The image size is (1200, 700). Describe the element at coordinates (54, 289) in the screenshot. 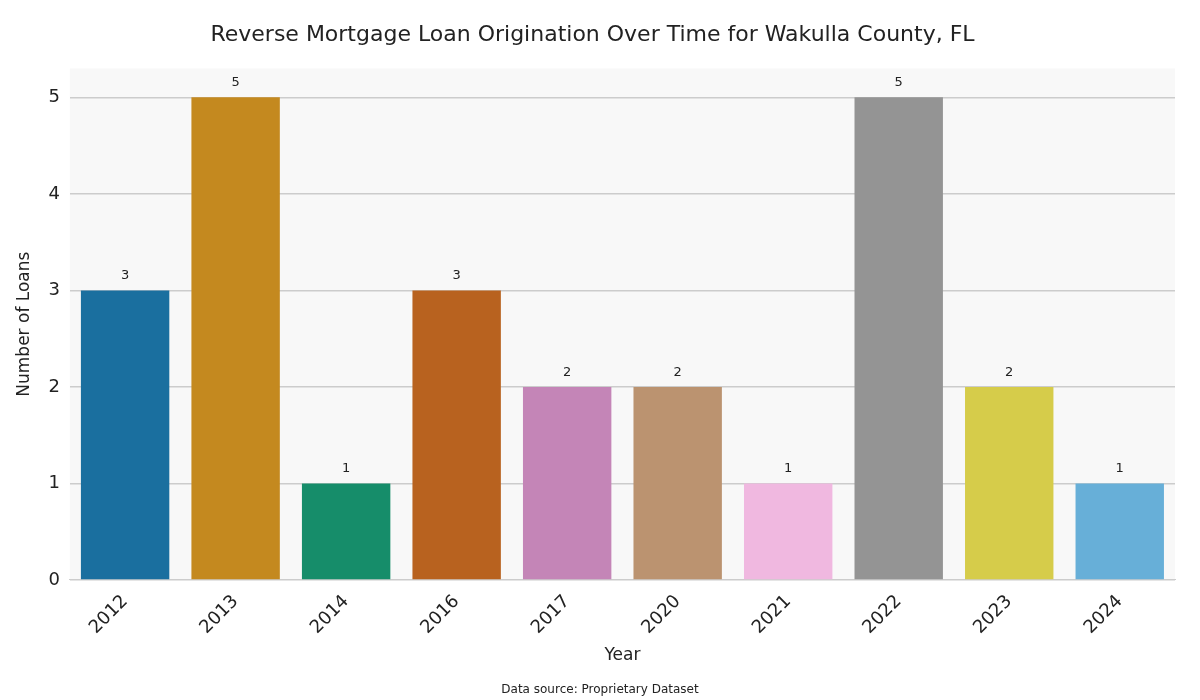

I see `y-tick-label: 3` at that location.